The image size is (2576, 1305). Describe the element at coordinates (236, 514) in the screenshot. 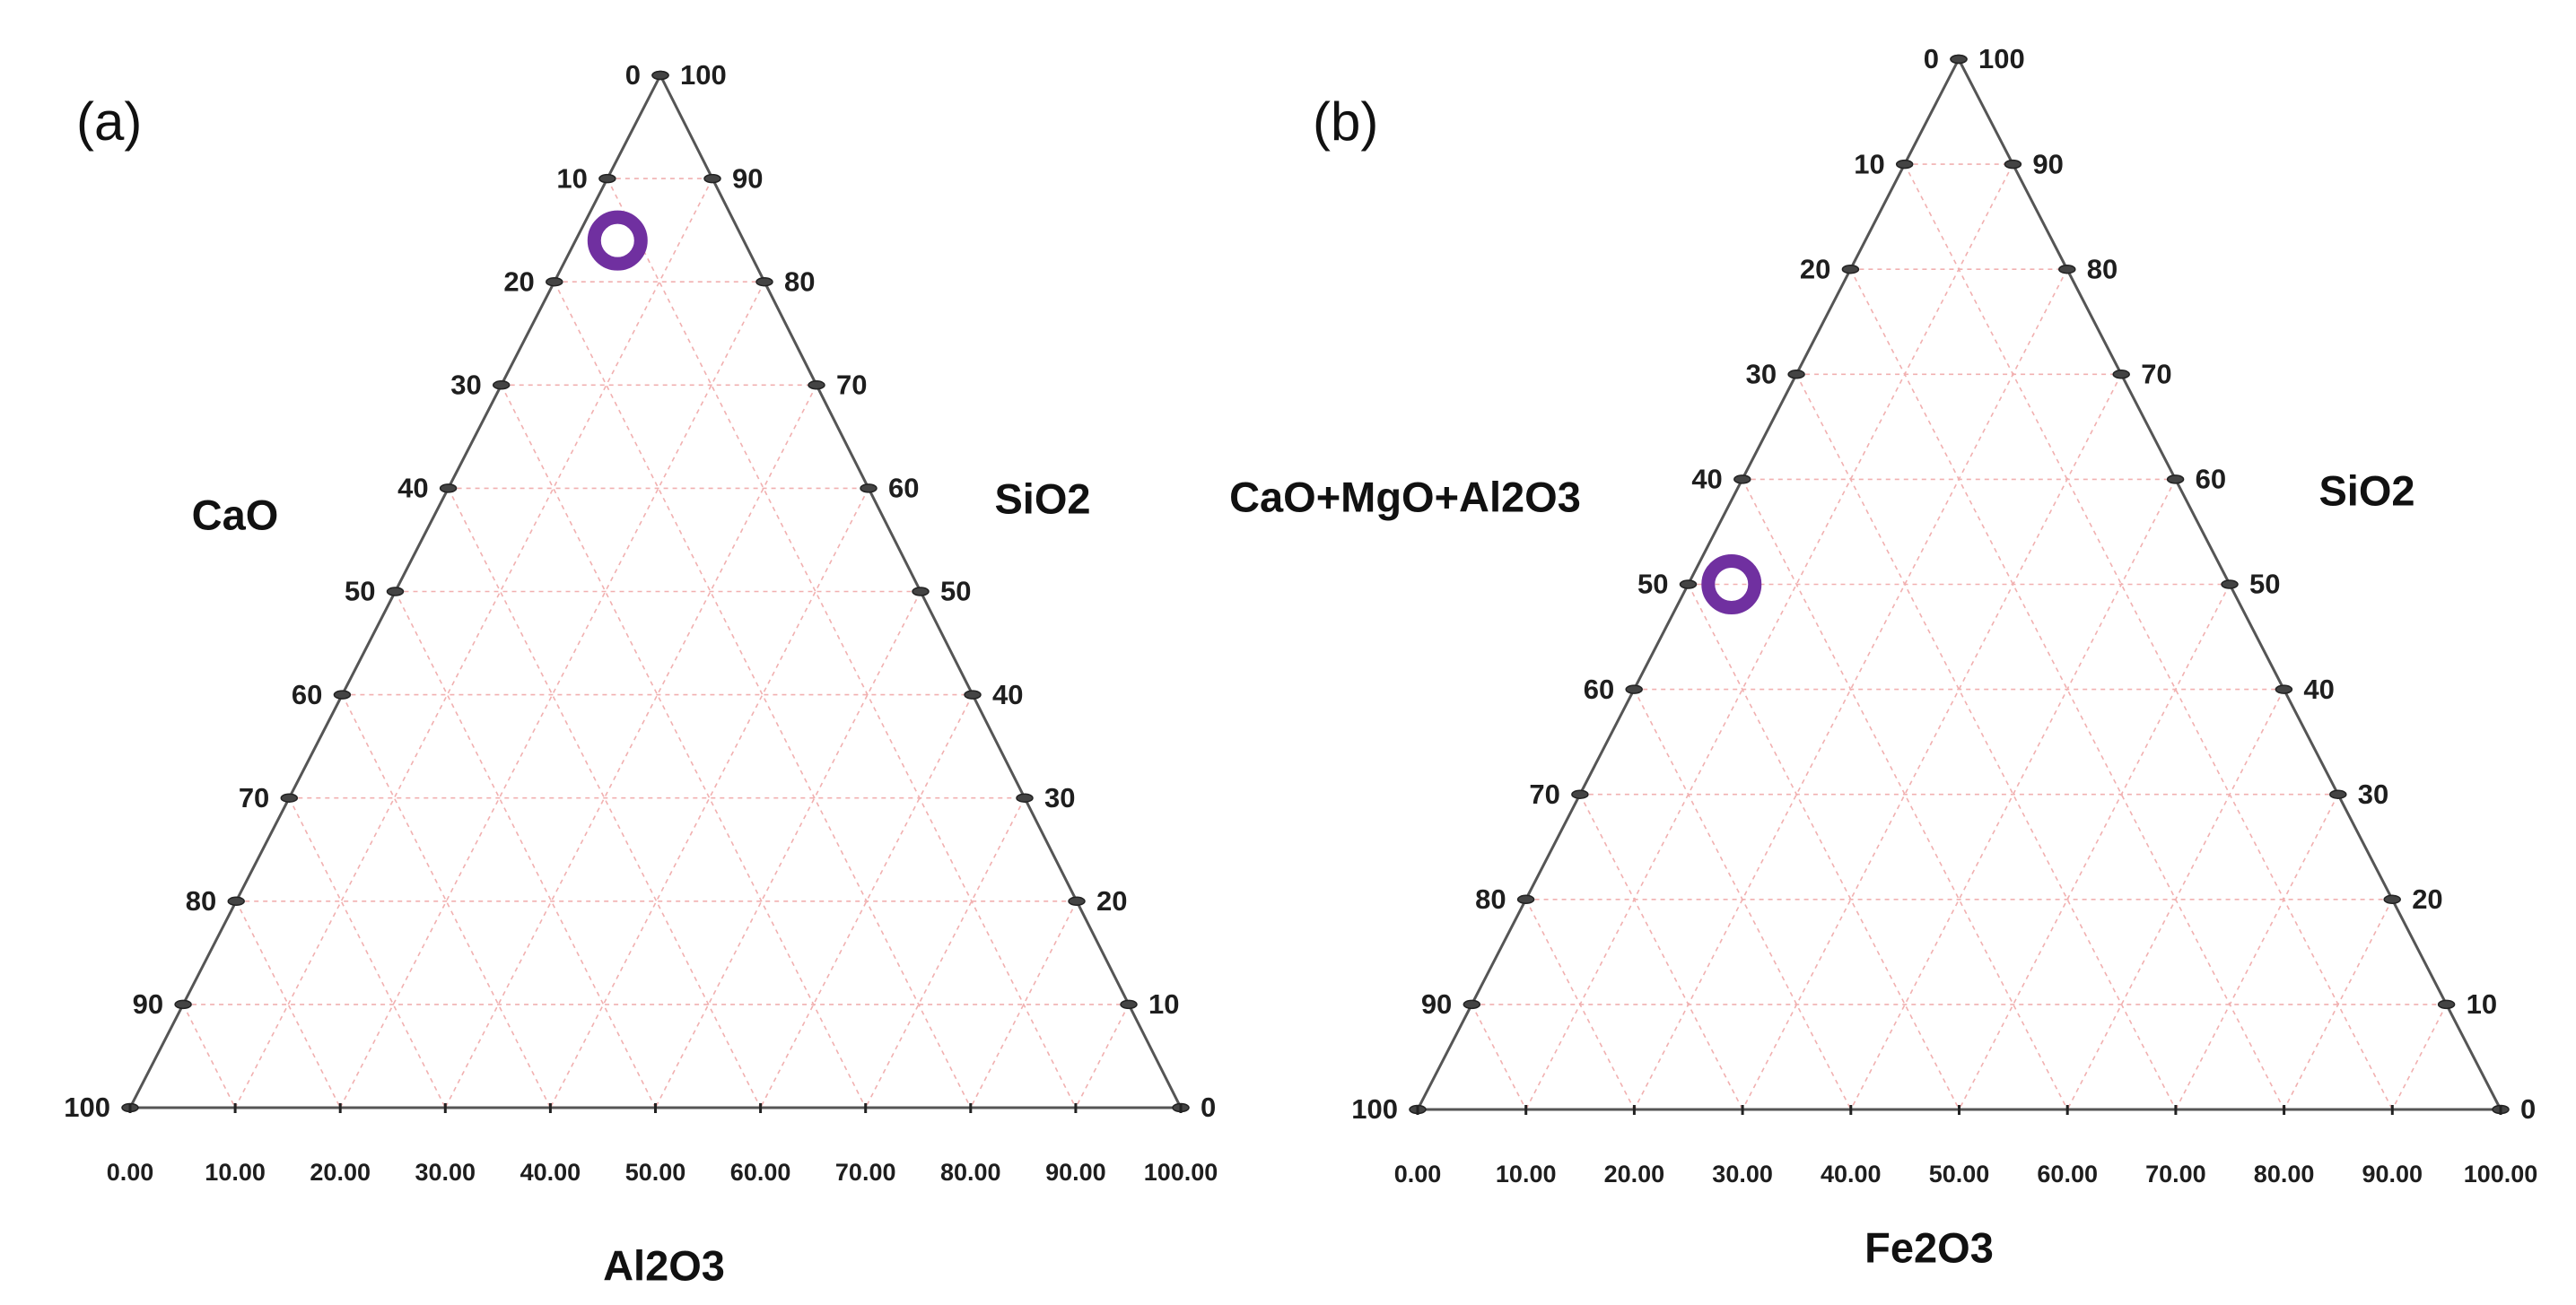

I see `left-axis-title: CaO` at that location.